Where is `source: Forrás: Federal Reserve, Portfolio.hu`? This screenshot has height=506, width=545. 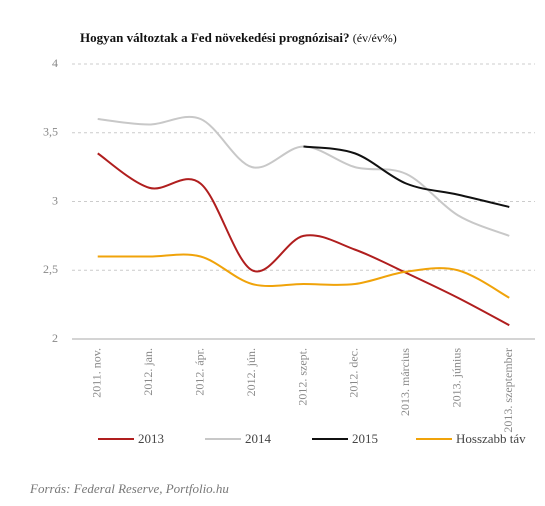 source: Forrás: Federal Reserve, Portfolio.hu is located at coordinates (129, 488).